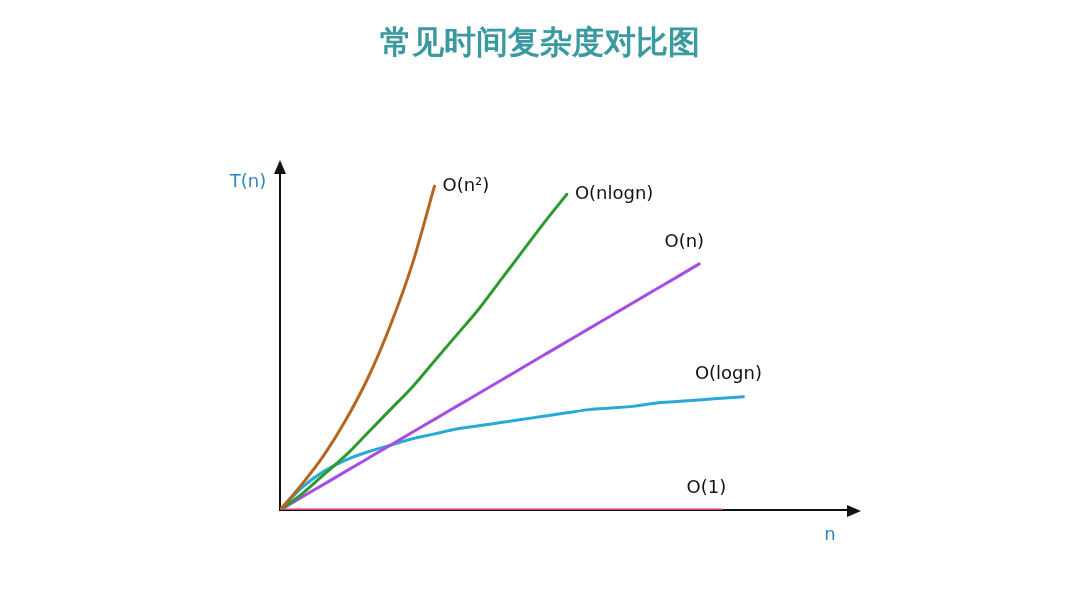 The image size is (1080, 608). What do you see at coordinates (830, 533) in the screenshot?
I see `x-axis-title: n` at bounding box center [830, 533].